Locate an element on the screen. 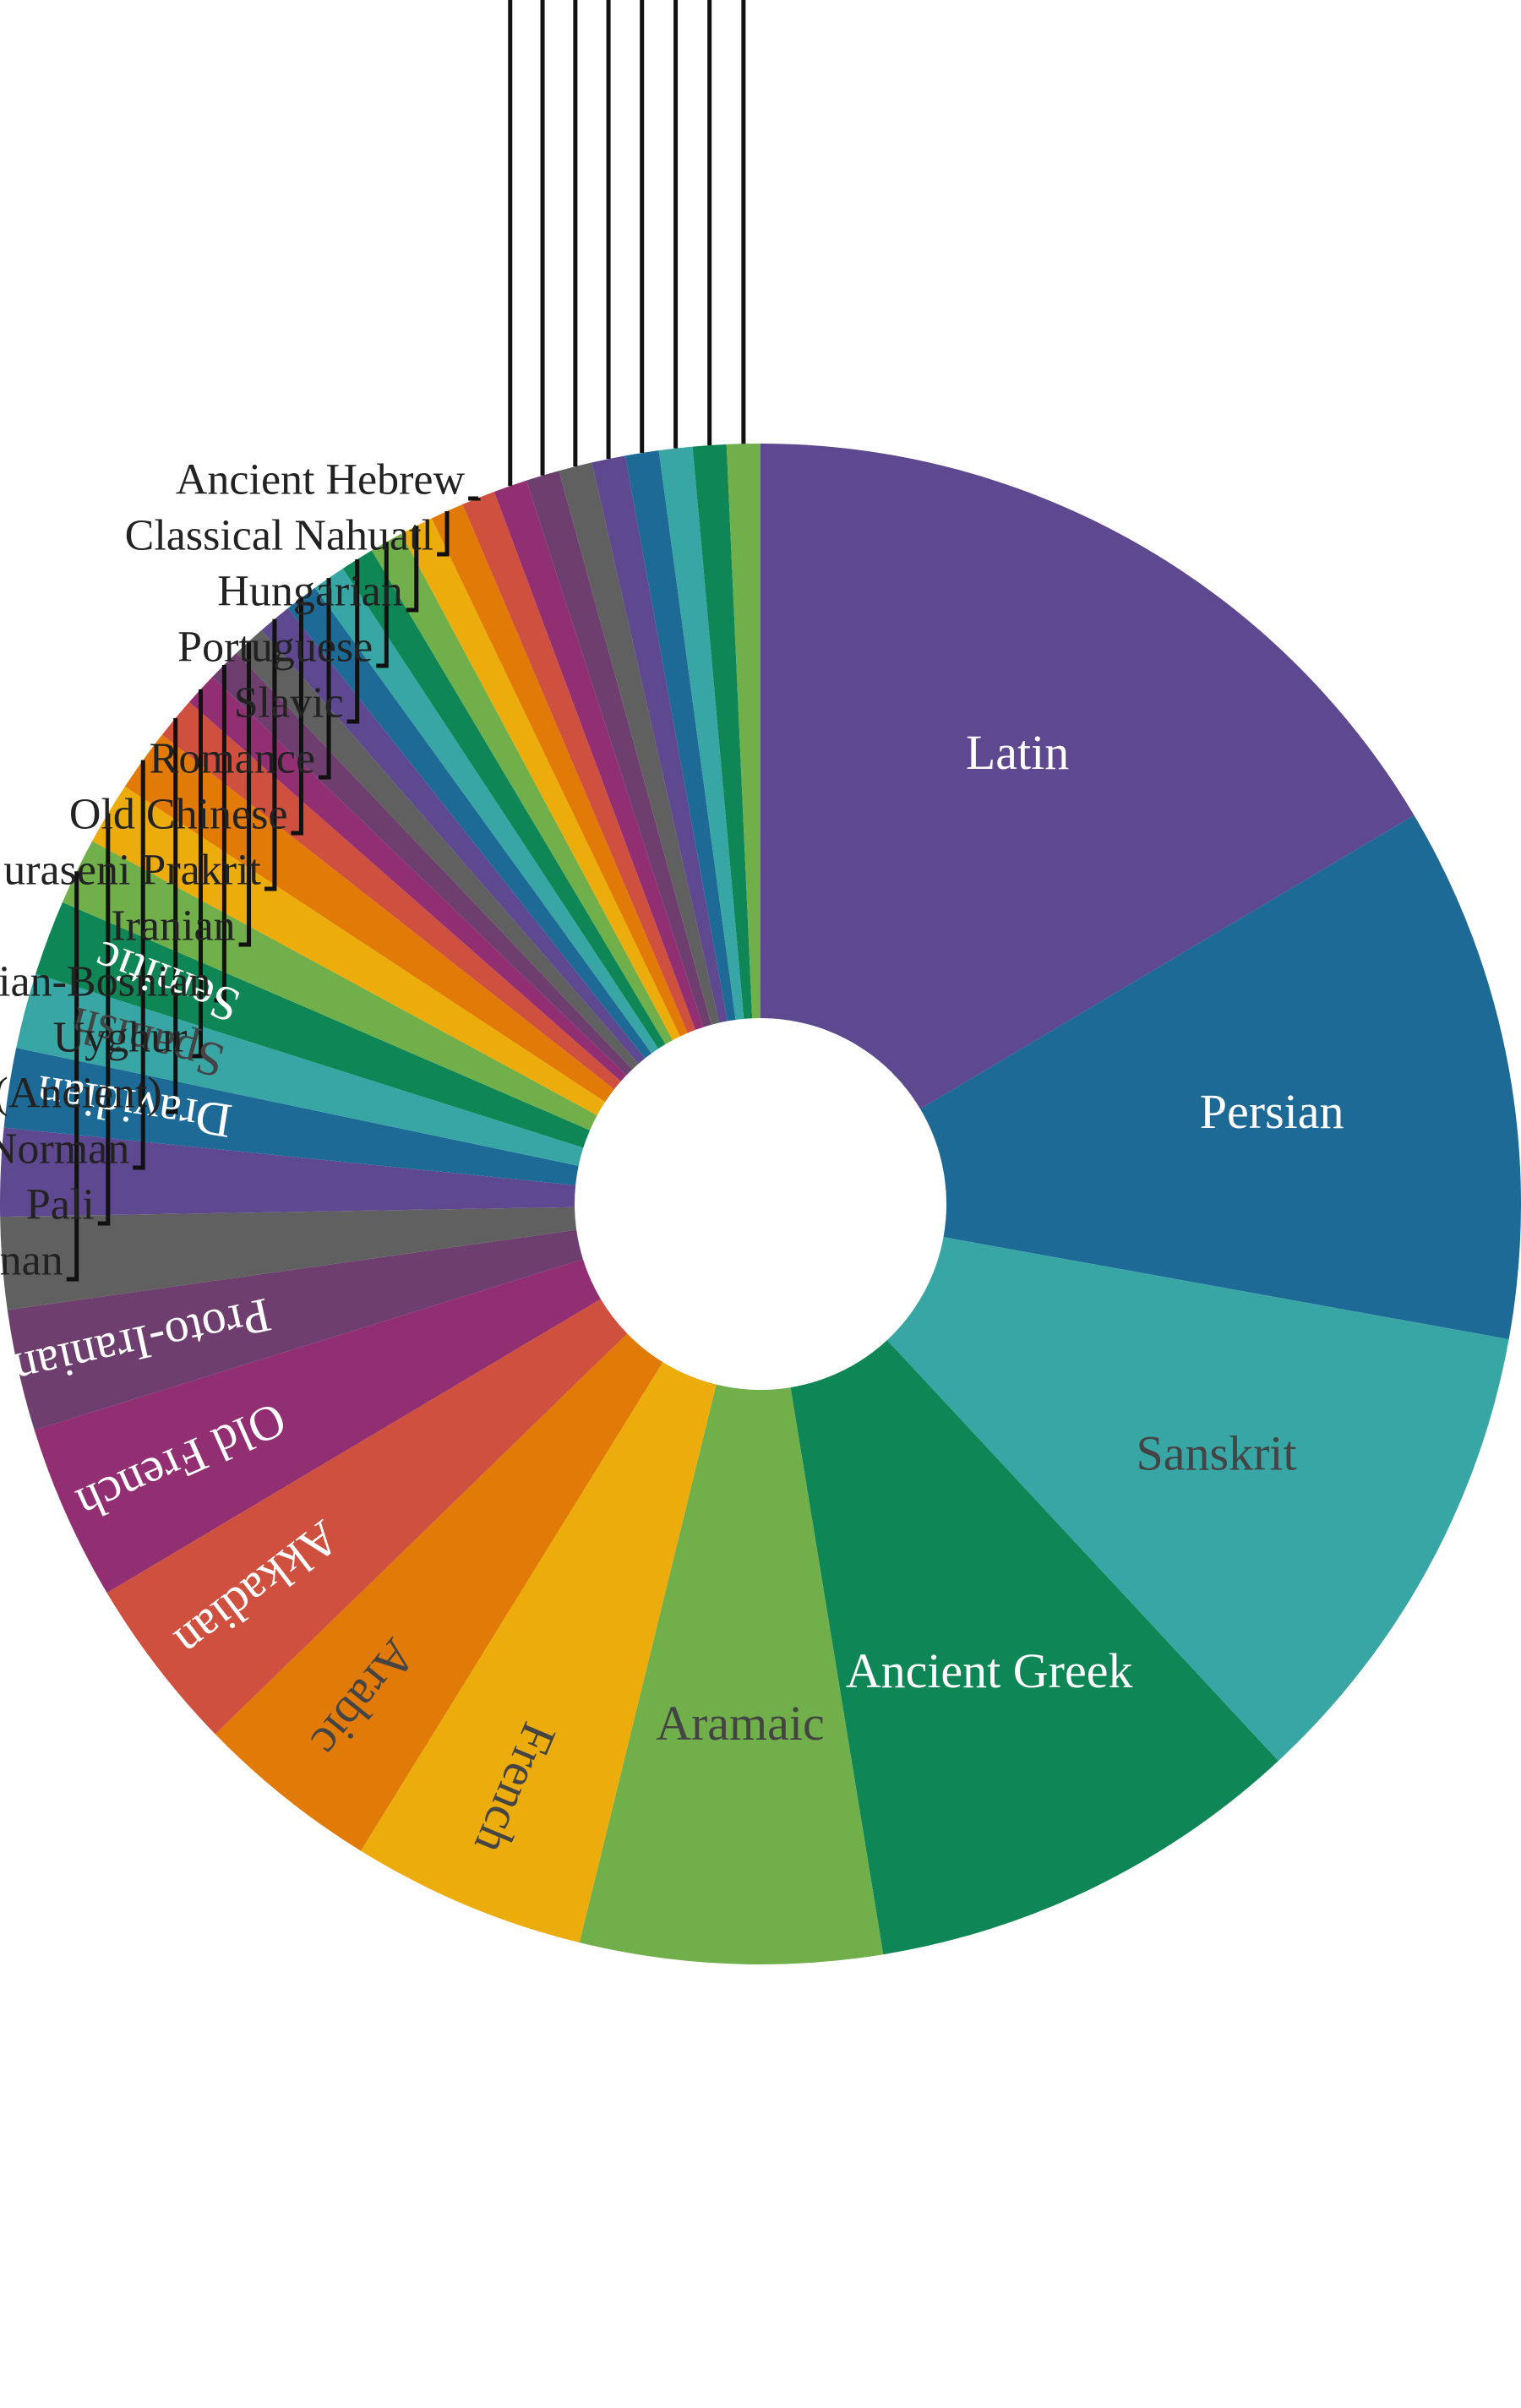  leader-line-nan is located at coordinates (72, 1076).